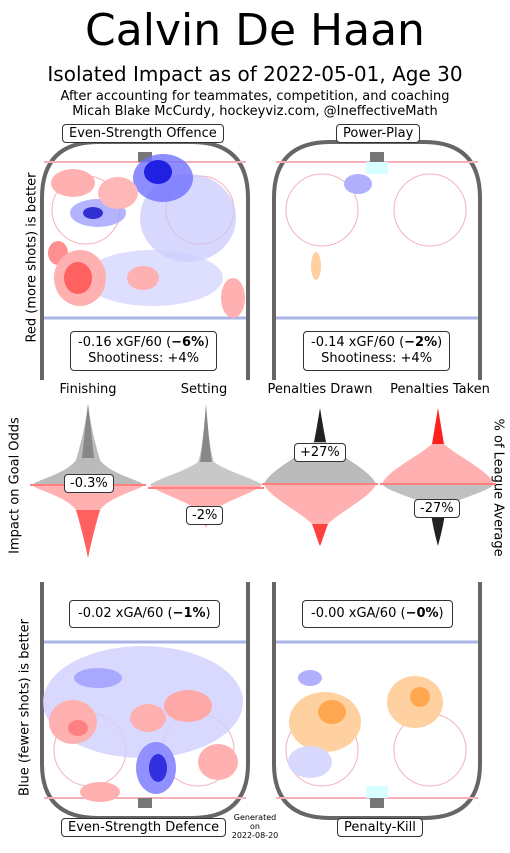 Image resolution: width=510 pixels, height=853 pixels. What do you see at coordinates (440, 389) in the screenshot?
I see `violin-header-penalties-taken: Penalties Taken` at bounding box center [440, 389].